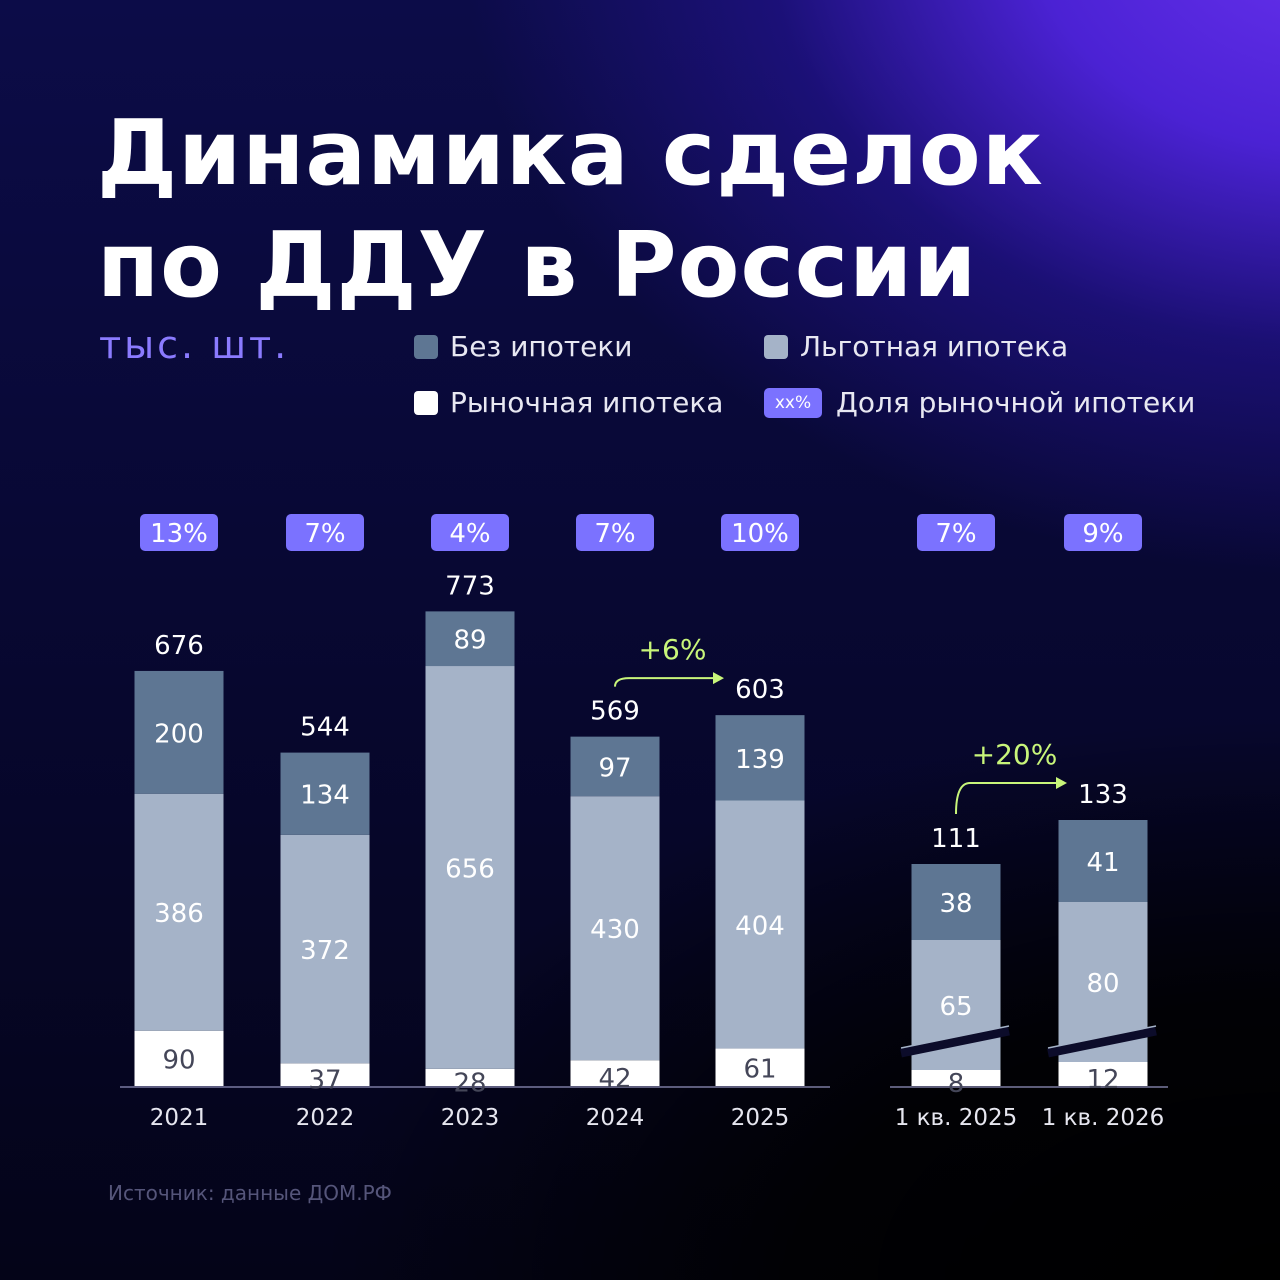 This screenshot has width=1280, height=1280. I want to click on legend-item-preferential: Льготная ипотека, so click(916, 346).